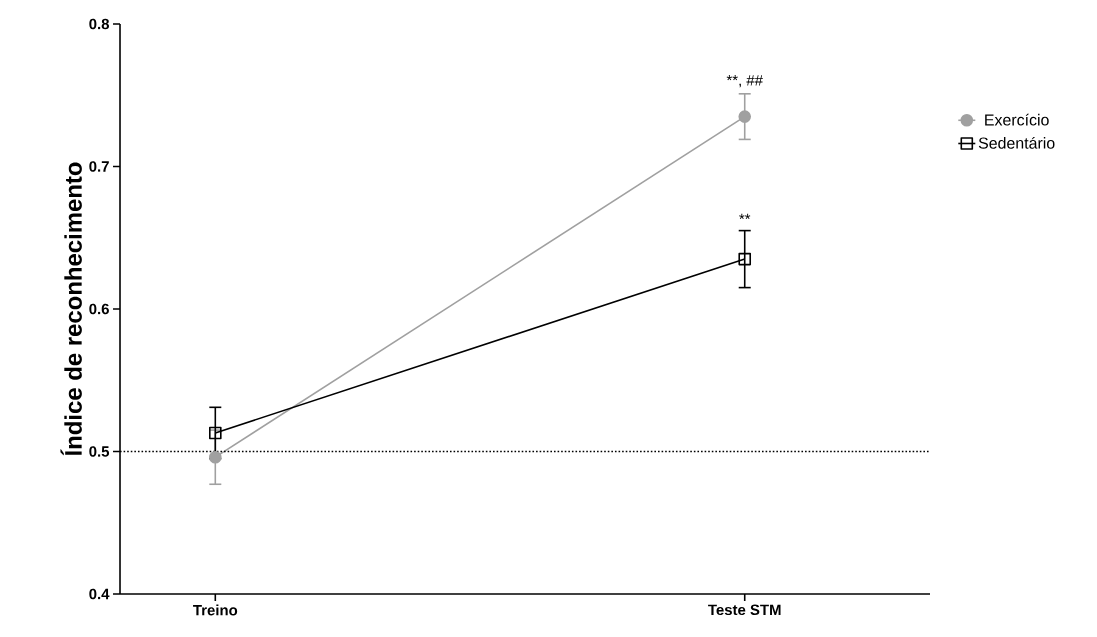  I want to click on legend-label: Sedentário, so click(1016, 142).